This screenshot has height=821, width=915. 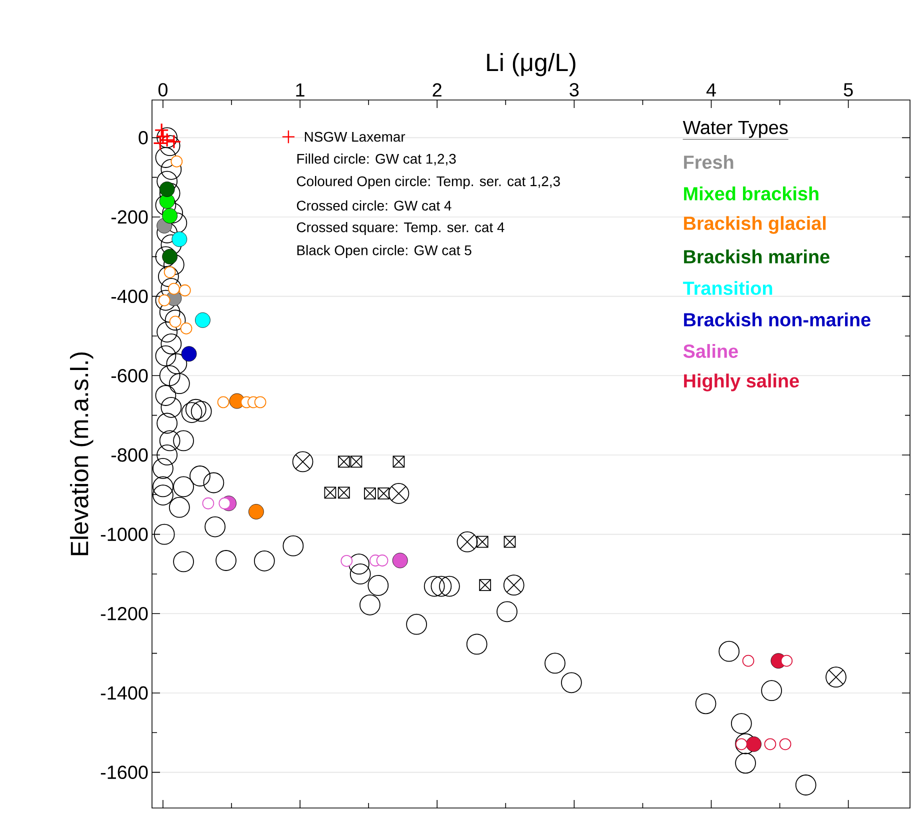 I want to click on y-tick-label: -1400, so click(x=124, y=693).